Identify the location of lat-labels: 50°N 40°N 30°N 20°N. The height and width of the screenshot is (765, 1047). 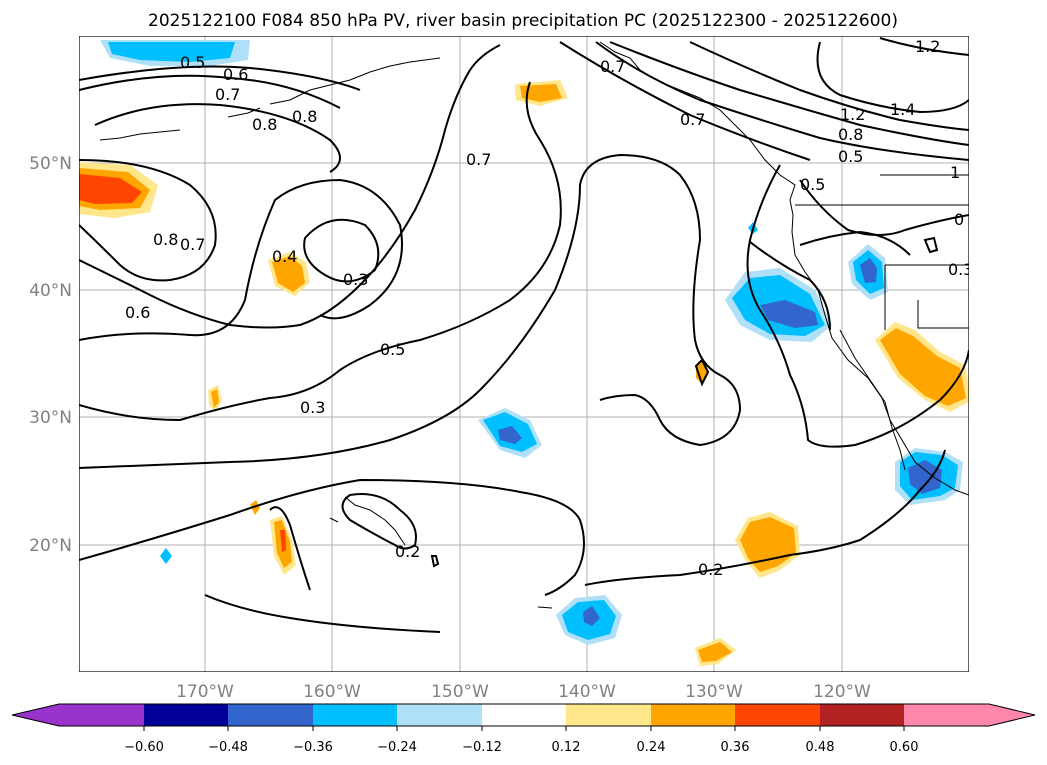
(50, 355).